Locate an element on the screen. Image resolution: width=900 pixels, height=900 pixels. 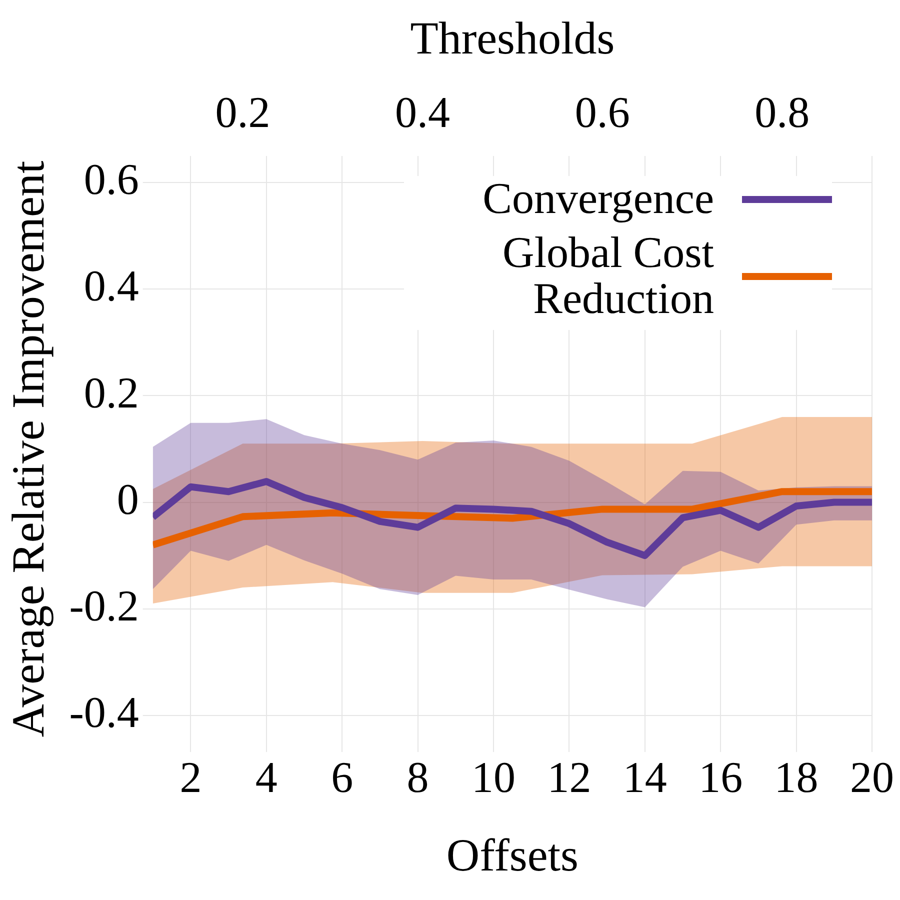
x2-tick-label: 0.2 is located at coordinates (242, 113).